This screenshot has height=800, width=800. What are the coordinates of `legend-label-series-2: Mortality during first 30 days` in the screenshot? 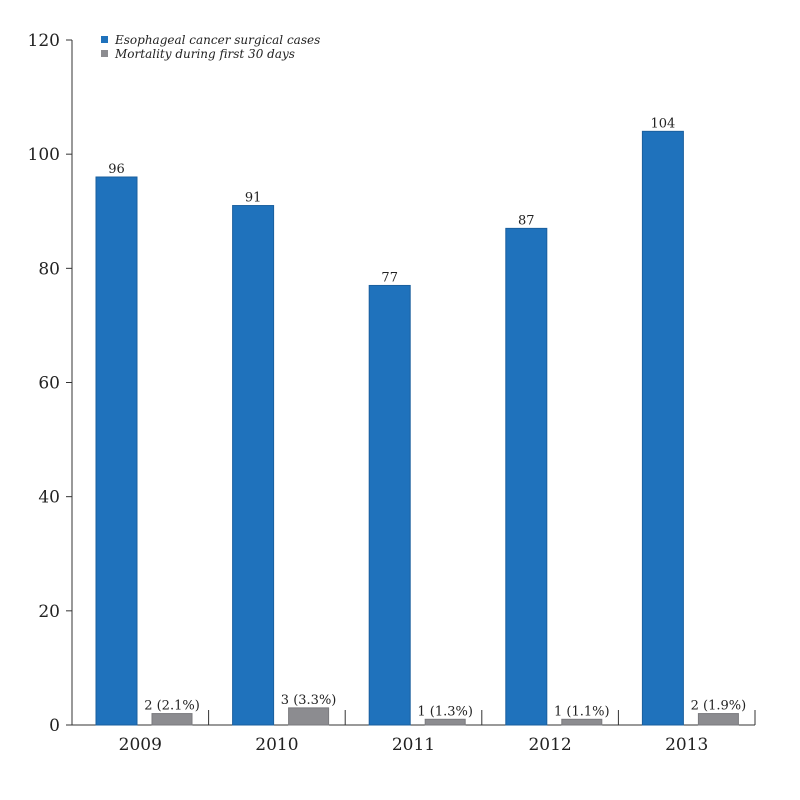 It's located at (204, 54).